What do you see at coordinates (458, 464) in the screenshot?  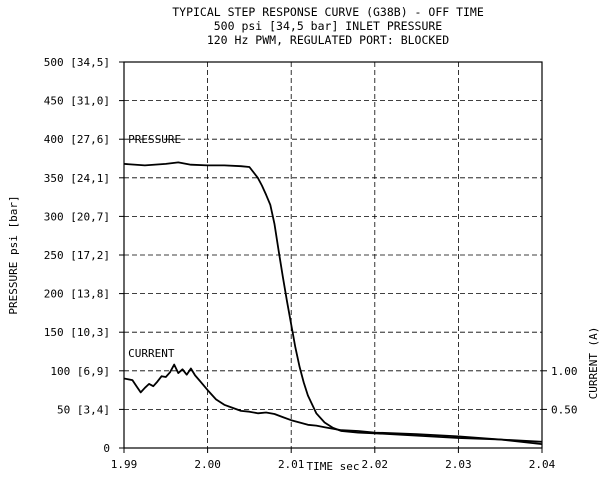 I see `x-tick-label: 2.03` at bounding box center [458, 464].